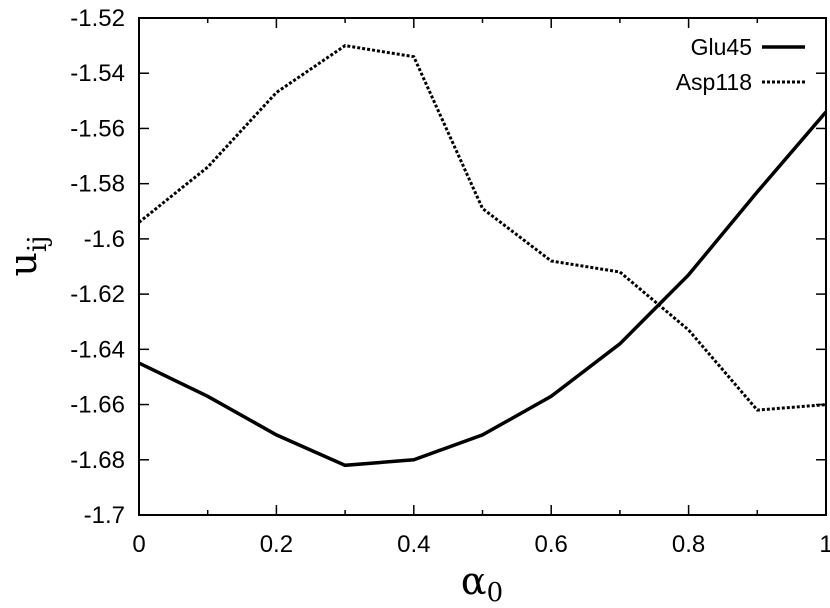 This screenshot has width=830, height=608. What do you see at coordinates (740, 64) in the screenshot?
I see `legend: Glu45 Asp118` at bounding box center [740, 64].